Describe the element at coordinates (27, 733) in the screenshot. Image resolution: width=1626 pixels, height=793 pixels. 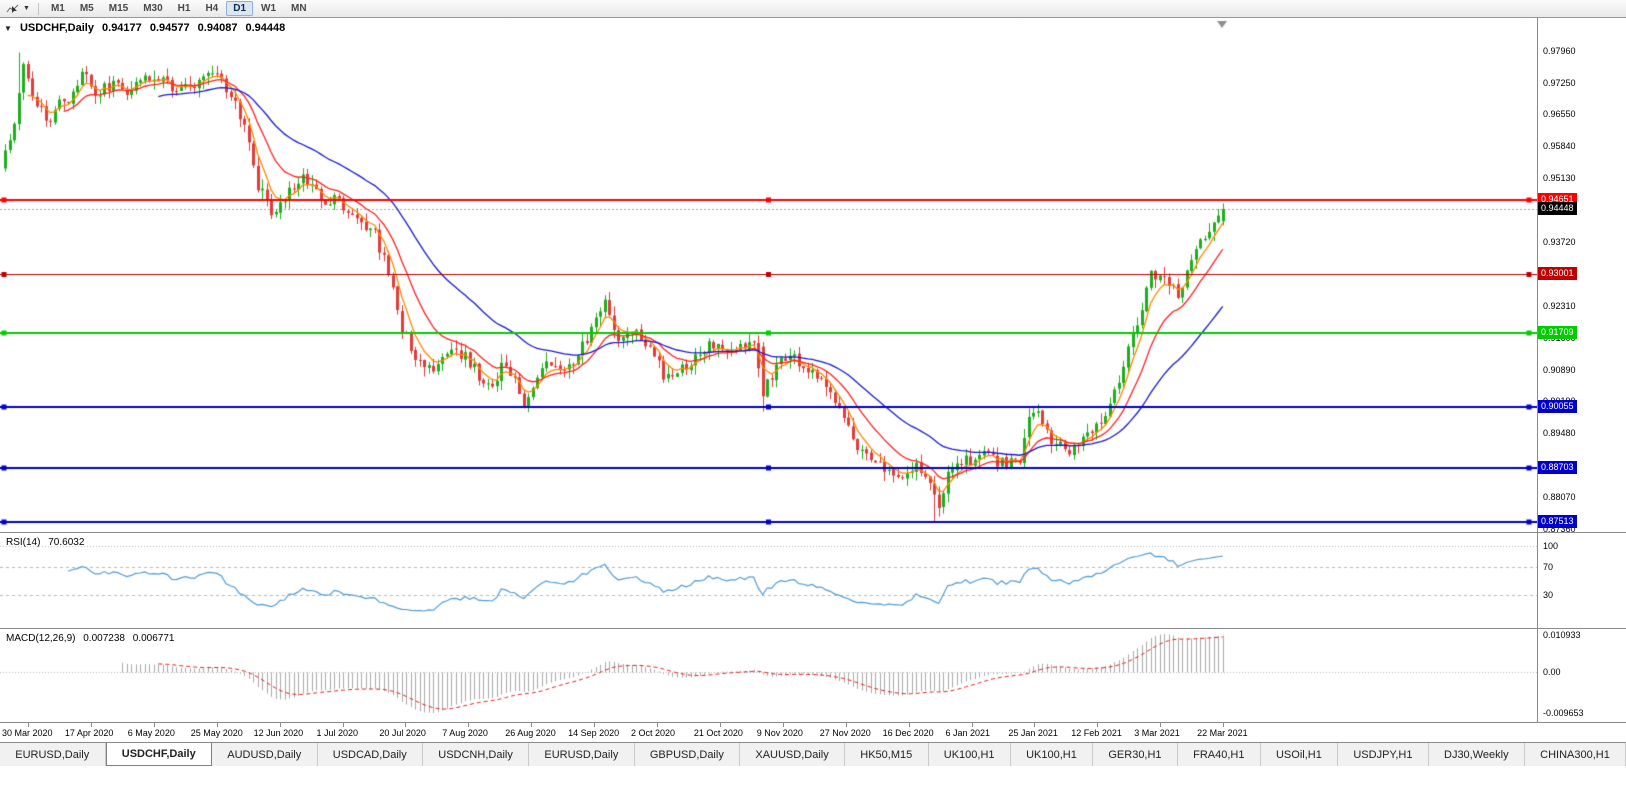
I see `x-axis-date-label: 30 Mar 2020` at that location.